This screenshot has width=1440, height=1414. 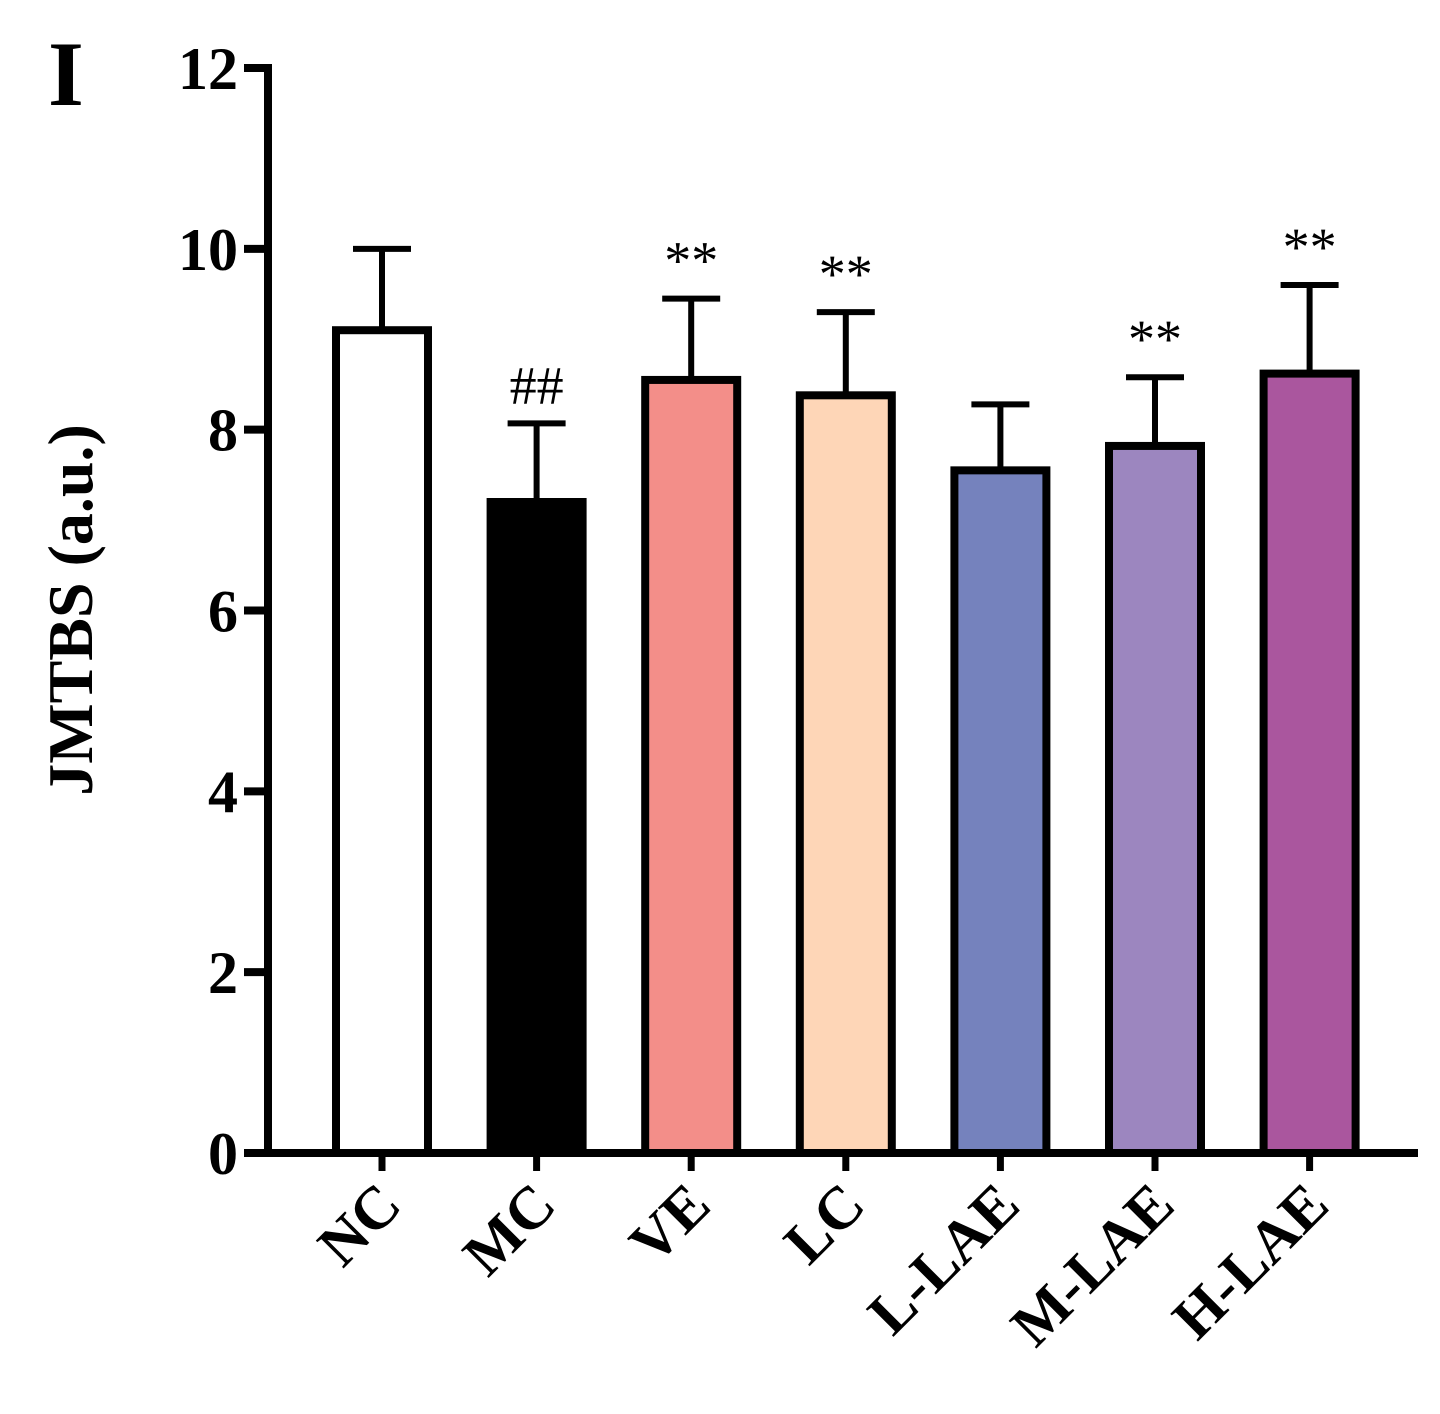 I want to click on bar-m-lae, so click(x=1155, y=799).